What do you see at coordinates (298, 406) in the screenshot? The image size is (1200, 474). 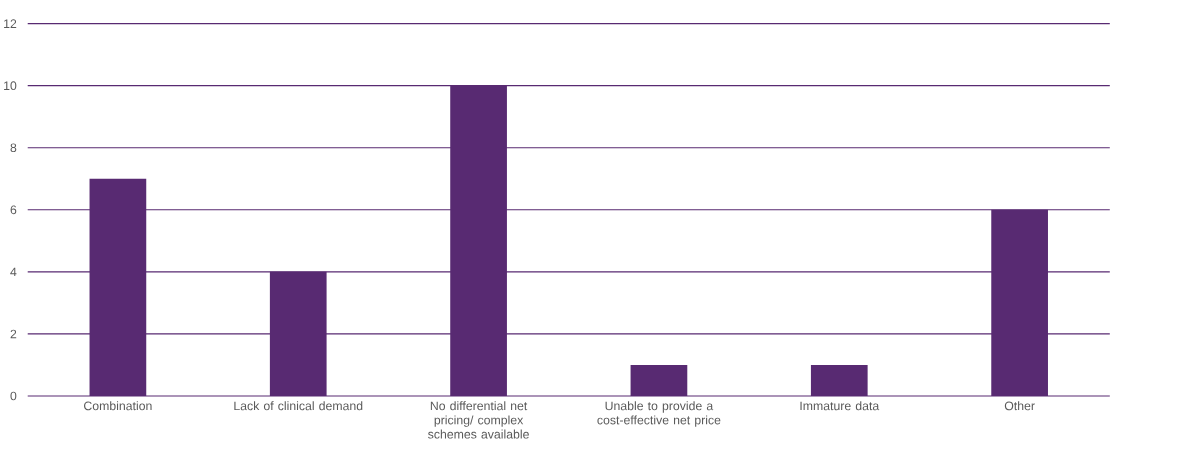 I see `x-tick-label: Lack of clinical demand` at bounding box center [298, 406].